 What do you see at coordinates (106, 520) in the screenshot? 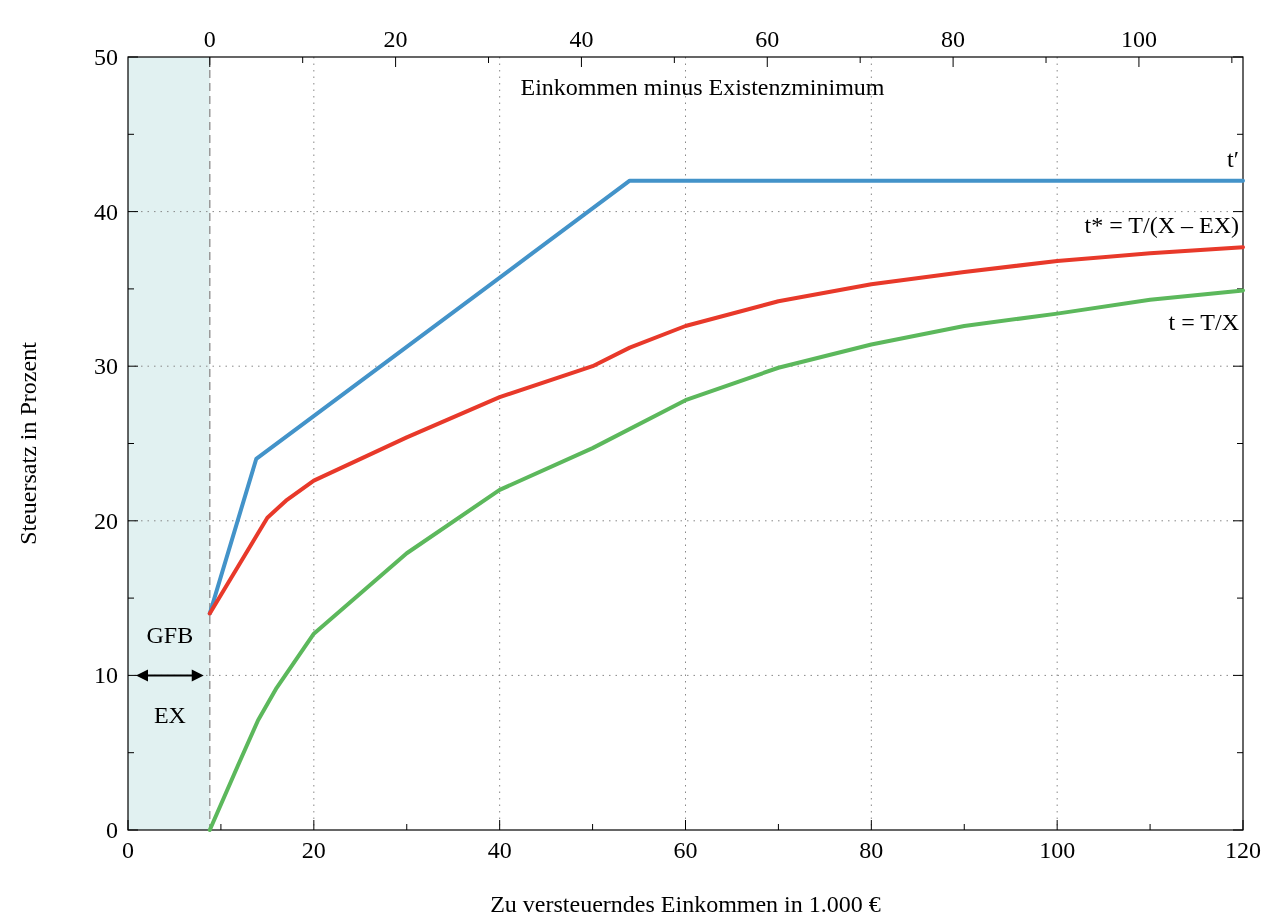
I see `y-tick-label: 20` at bounding box center [106, 520].